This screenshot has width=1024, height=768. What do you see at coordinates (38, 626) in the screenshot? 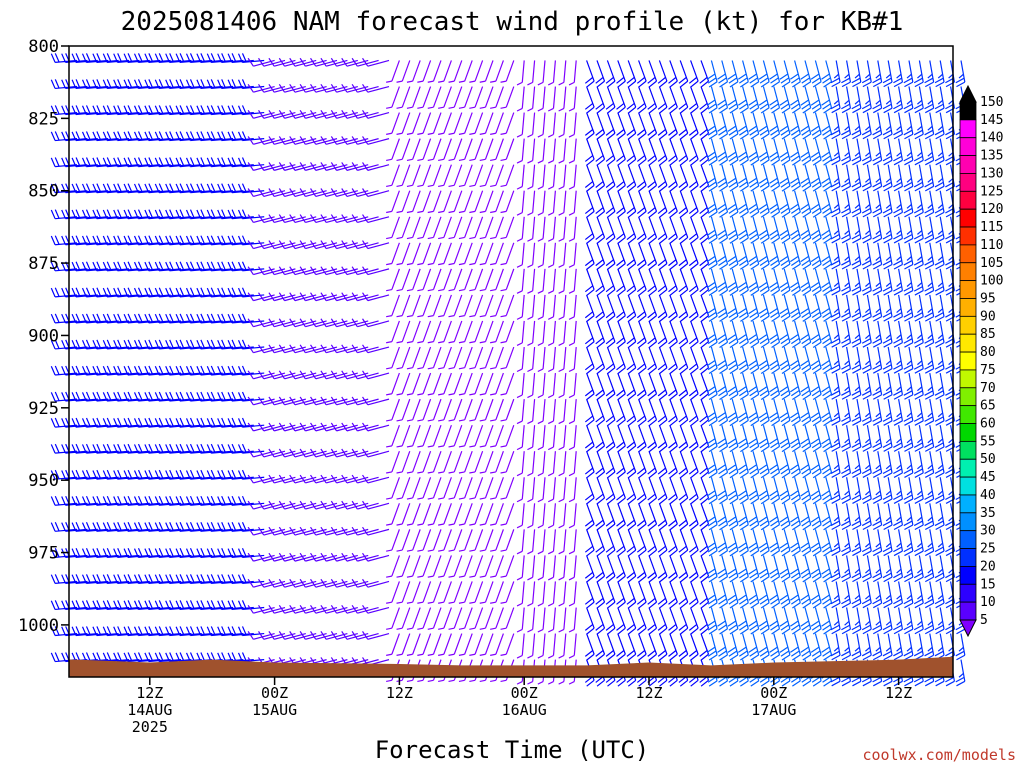
I see `y-tick-label: 1000` at bounding box center [38, 626].